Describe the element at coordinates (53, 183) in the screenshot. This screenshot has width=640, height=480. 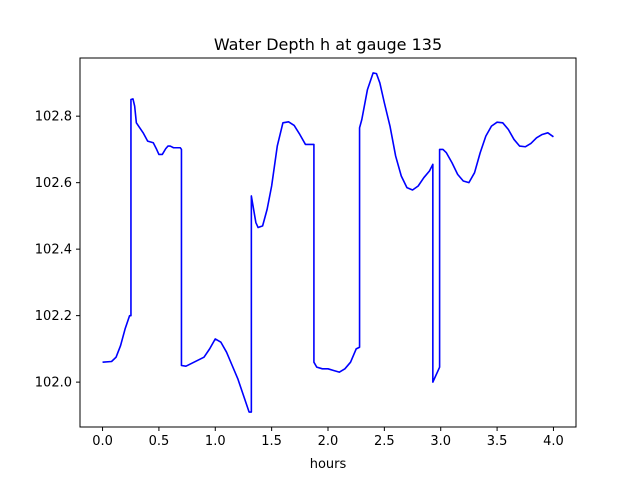
I see `y-tick-label: 102.6` at that location.